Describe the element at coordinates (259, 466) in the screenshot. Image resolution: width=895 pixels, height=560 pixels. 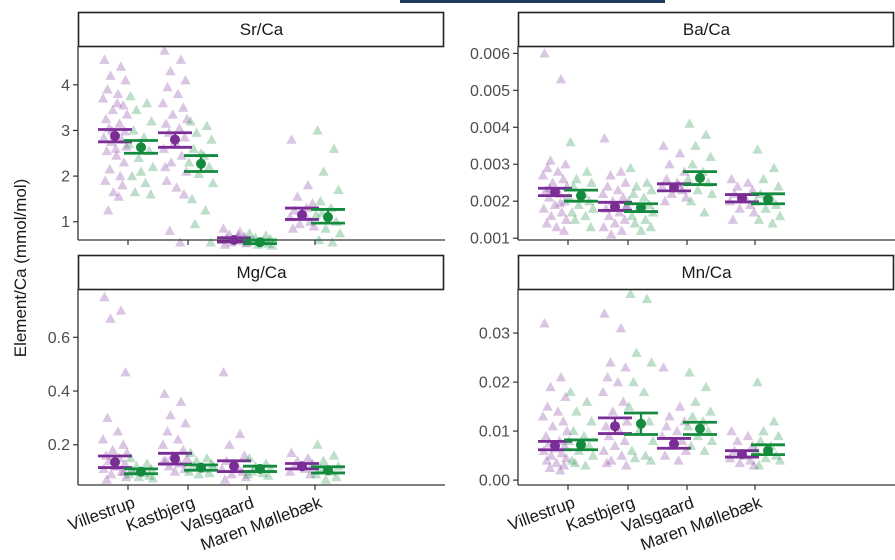
I see `group-mg-ca-valsgaard-s2` at that location.